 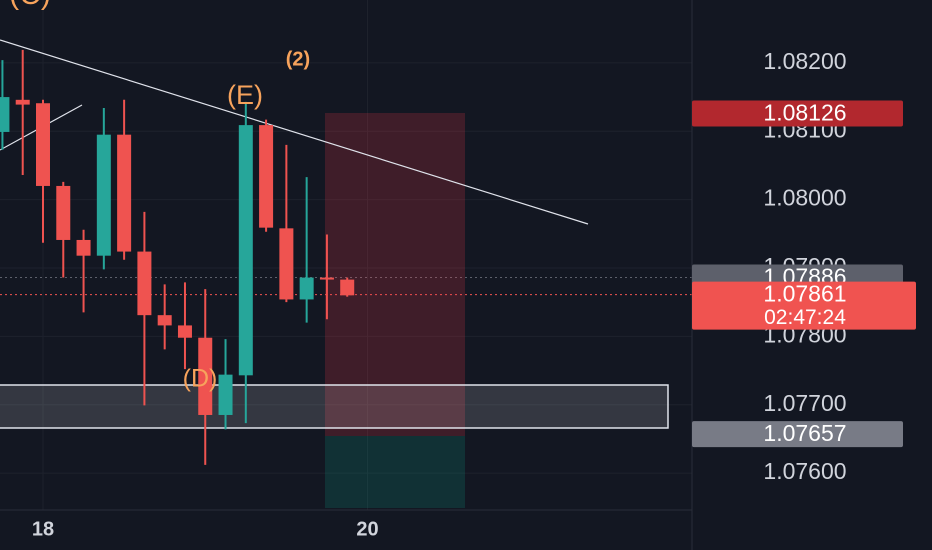 What do you see at coordinates (367, 529) in the screenshot?
I see `x-tick-label: 20` at bounding box center [367, 529].